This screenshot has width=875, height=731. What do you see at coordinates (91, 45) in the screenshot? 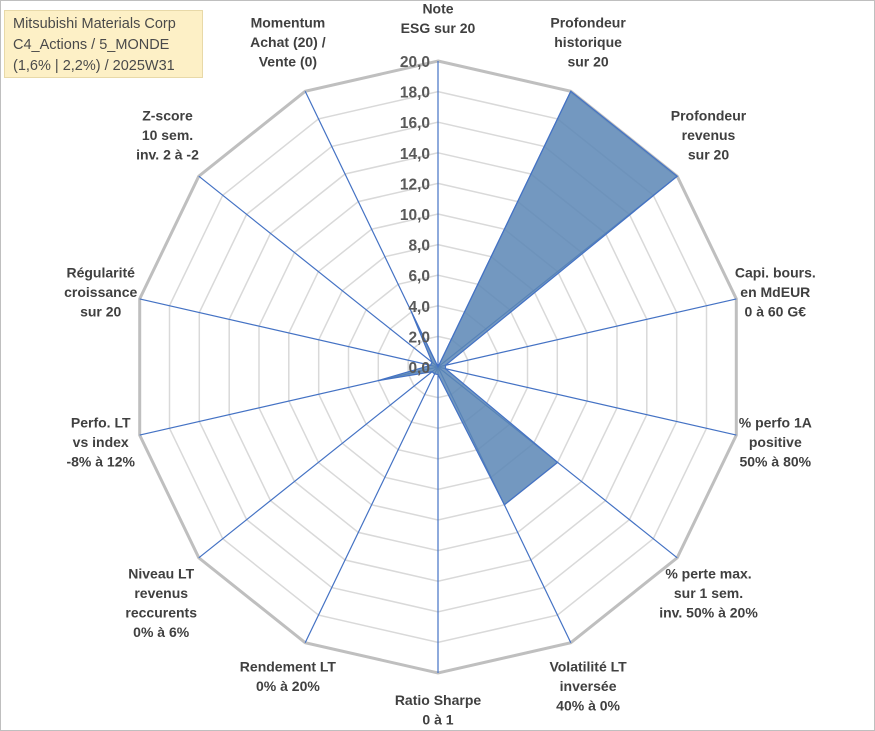
I see `portfolio-category: C4_Actions / 5_MONDE` at bounding box center [91, 45].